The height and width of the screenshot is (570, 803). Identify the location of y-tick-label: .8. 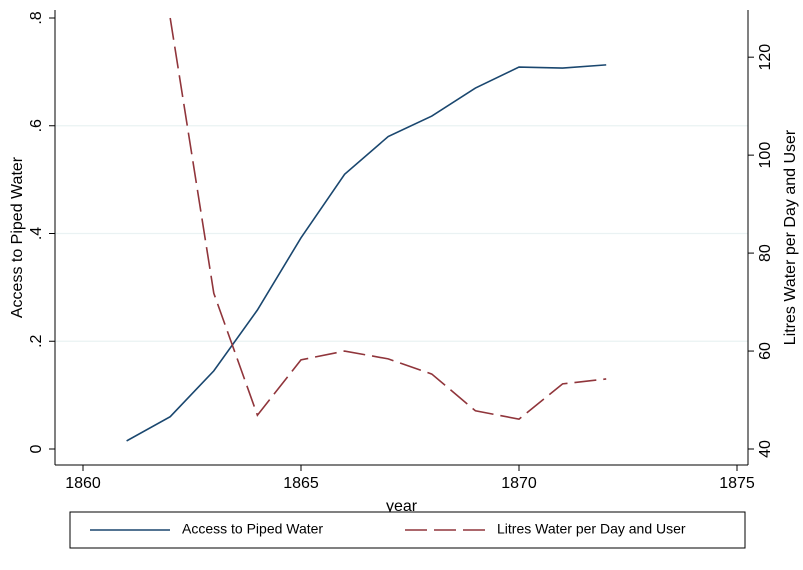
(36, 17).